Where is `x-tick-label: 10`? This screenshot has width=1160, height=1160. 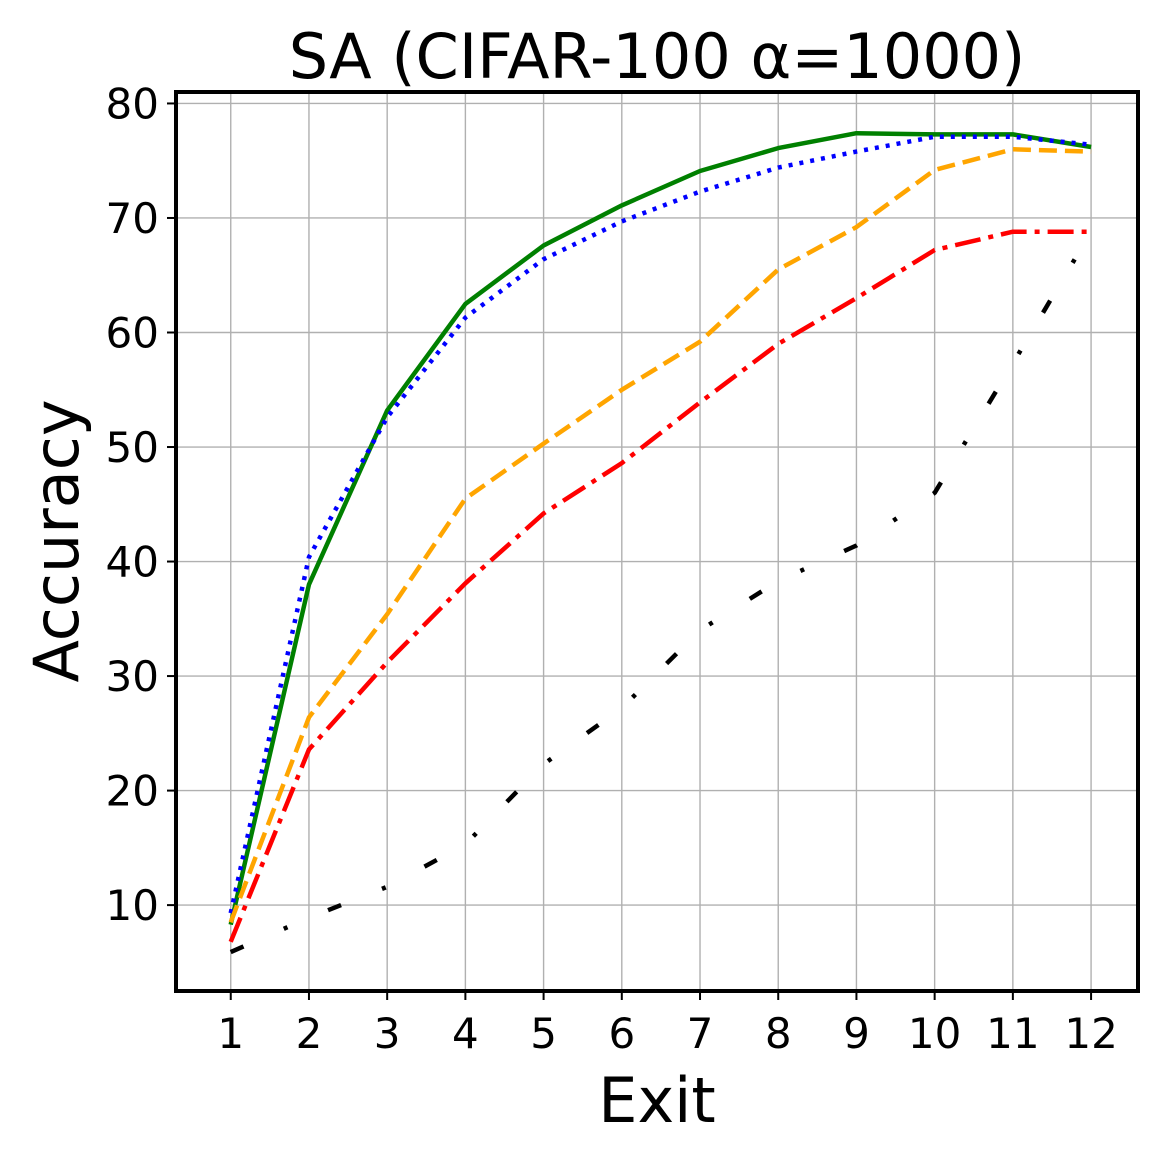
x-tick-label: 10 is located at coordinates (934, 1033).